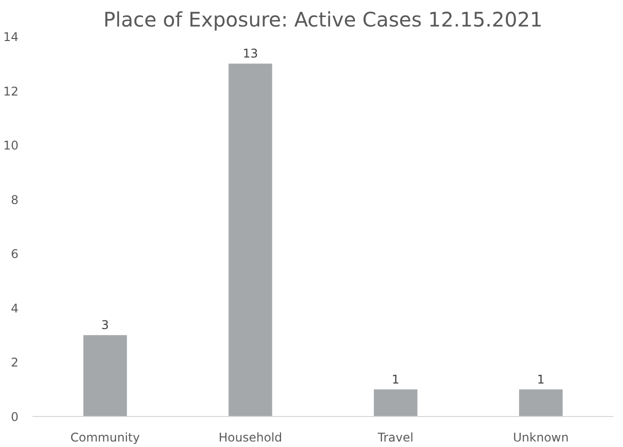 The image size is (623, 447). Describe the element at coordinates (11, 91) in the screenshot. I see `y-tick-label: 12` at that location.